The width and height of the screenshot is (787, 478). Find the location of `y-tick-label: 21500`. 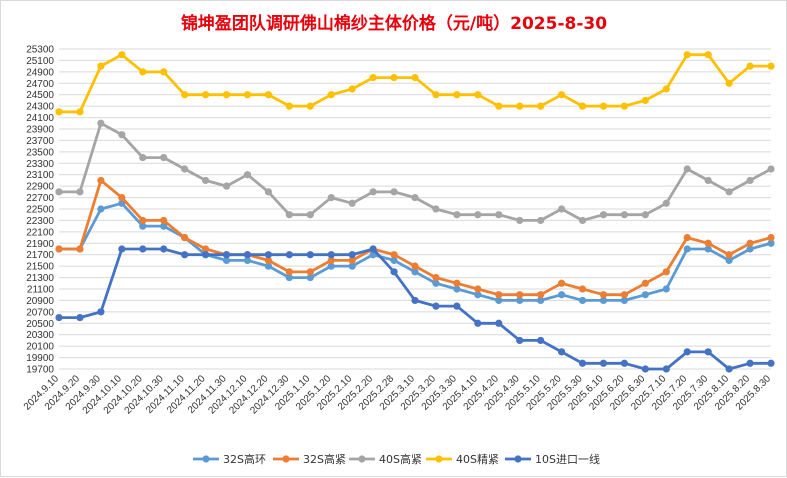

y-tick-label: 21500 is located at coordinates (40, 267).